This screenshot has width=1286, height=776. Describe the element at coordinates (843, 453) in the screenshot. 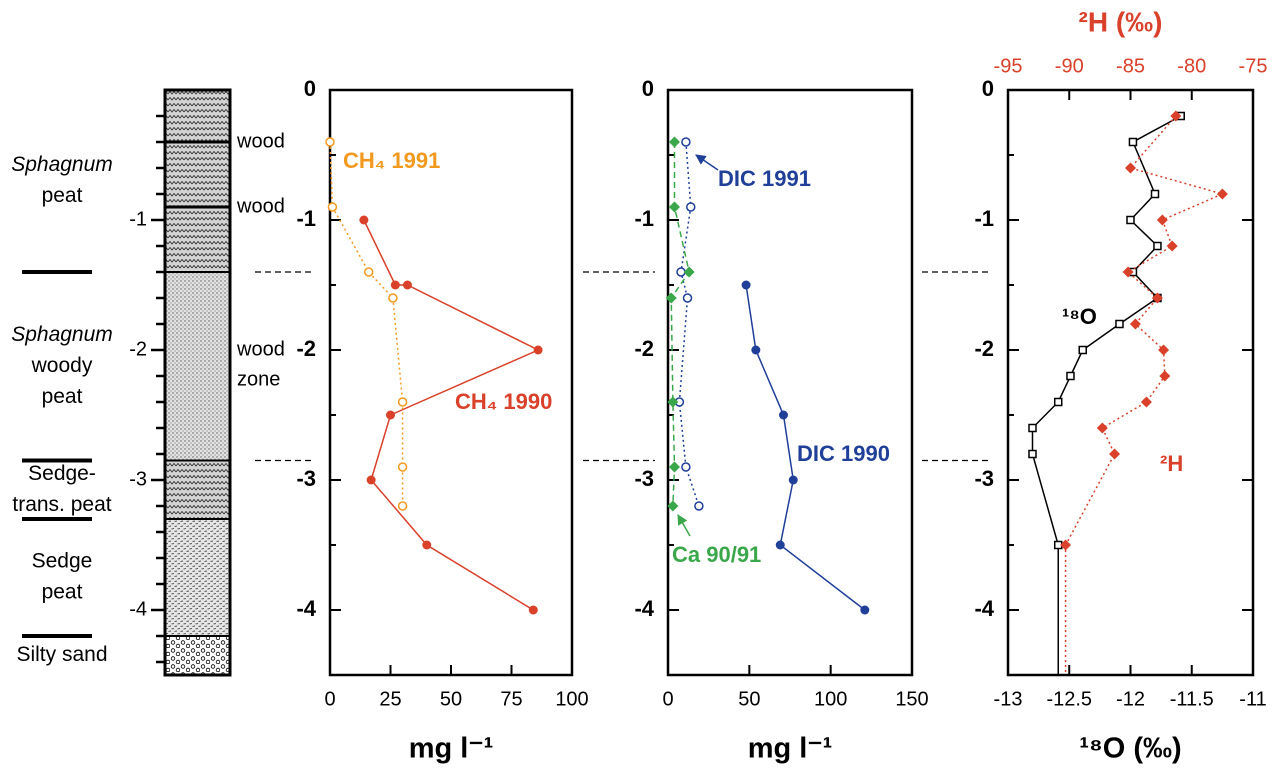

I see `series-label: DIC 1990` at that location.